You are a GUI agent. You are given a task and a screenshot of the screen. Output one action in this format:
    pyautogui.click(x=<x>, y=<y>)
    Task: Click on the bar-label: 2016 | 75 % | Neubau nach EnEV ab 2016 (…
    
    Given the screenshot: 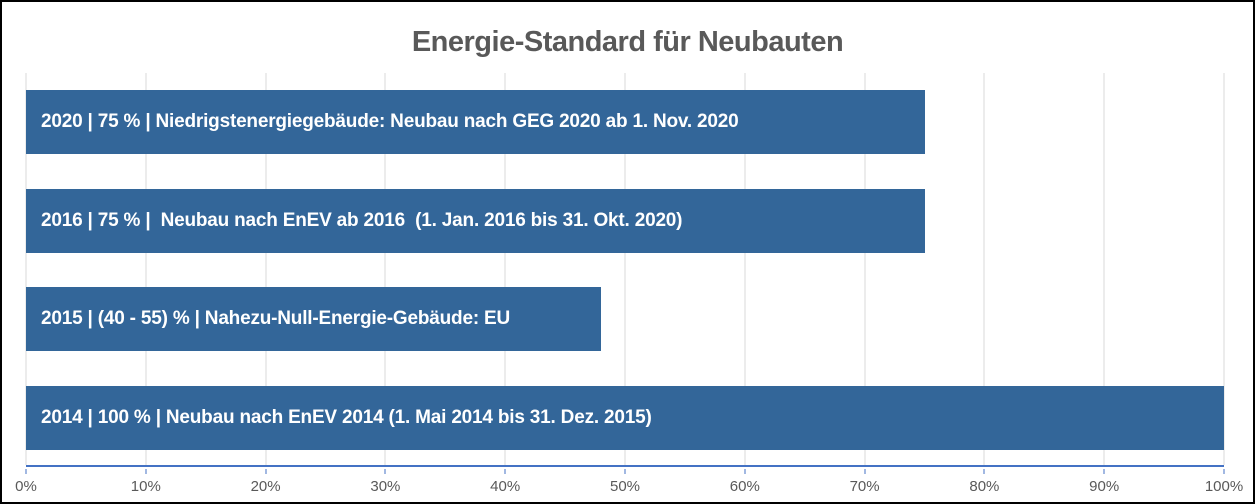 What is the action you would take?
    pyautogui.click(x=362, y=220)
    